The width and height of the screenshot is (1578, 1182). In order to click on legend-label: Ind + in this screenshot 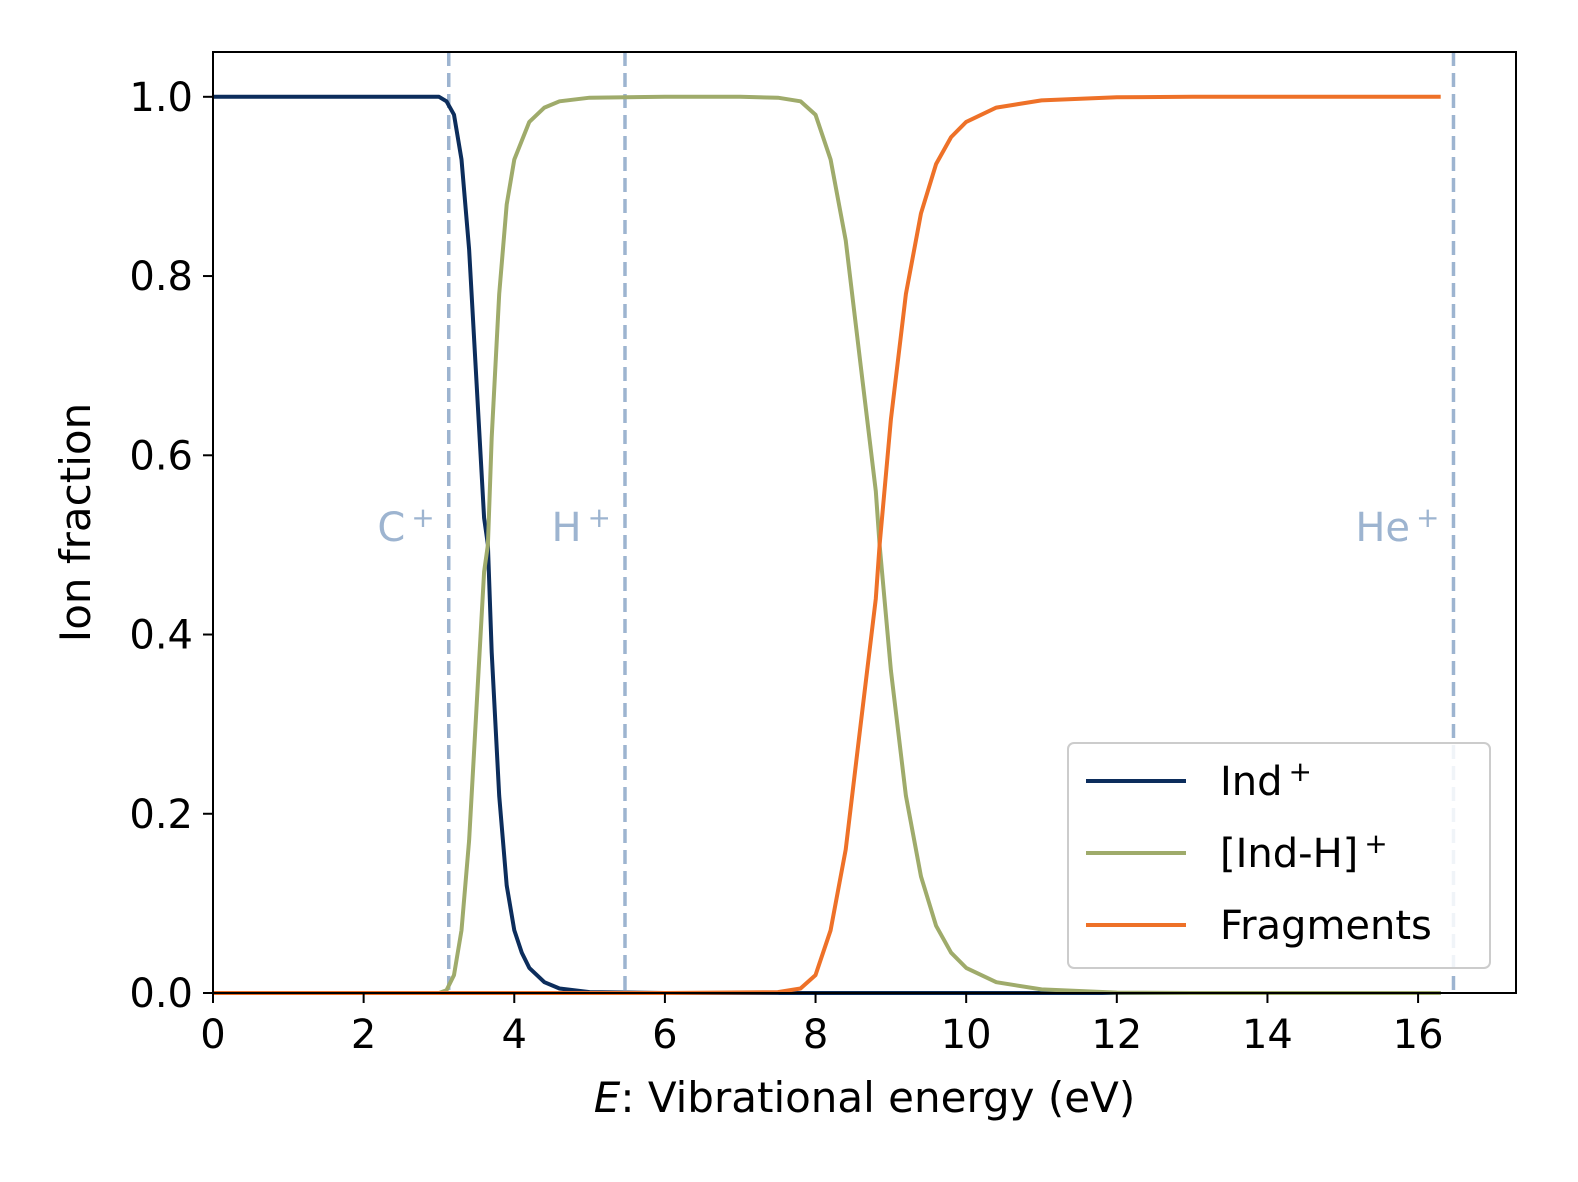, I will do `click(1266, 780)`.